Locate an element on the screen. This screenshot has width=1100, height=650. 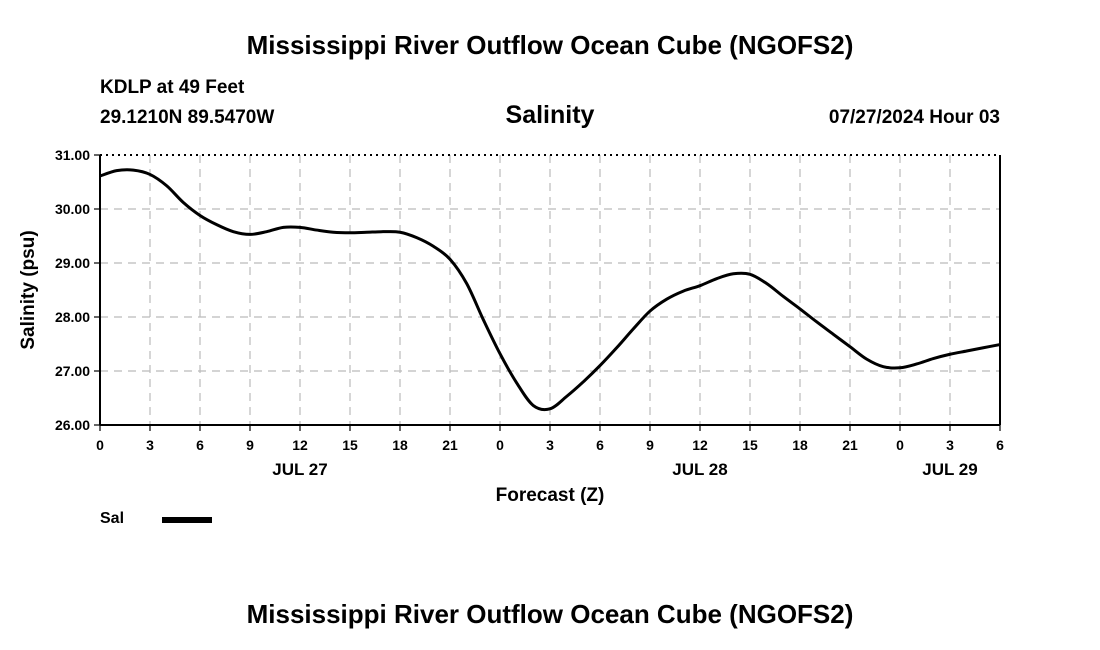
y-tick-label: 26.00 is located at coordinates (72, 425).